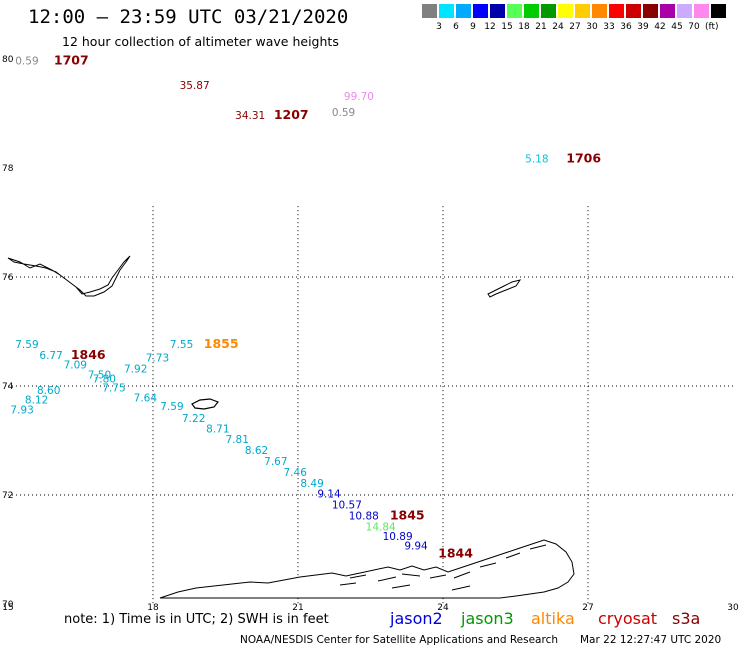 The height and width of the screenshot is (650, 740). Describe the element at coordinates (250, 116) in the screenshot. I see `wave-height-label: 34.31` at that location.